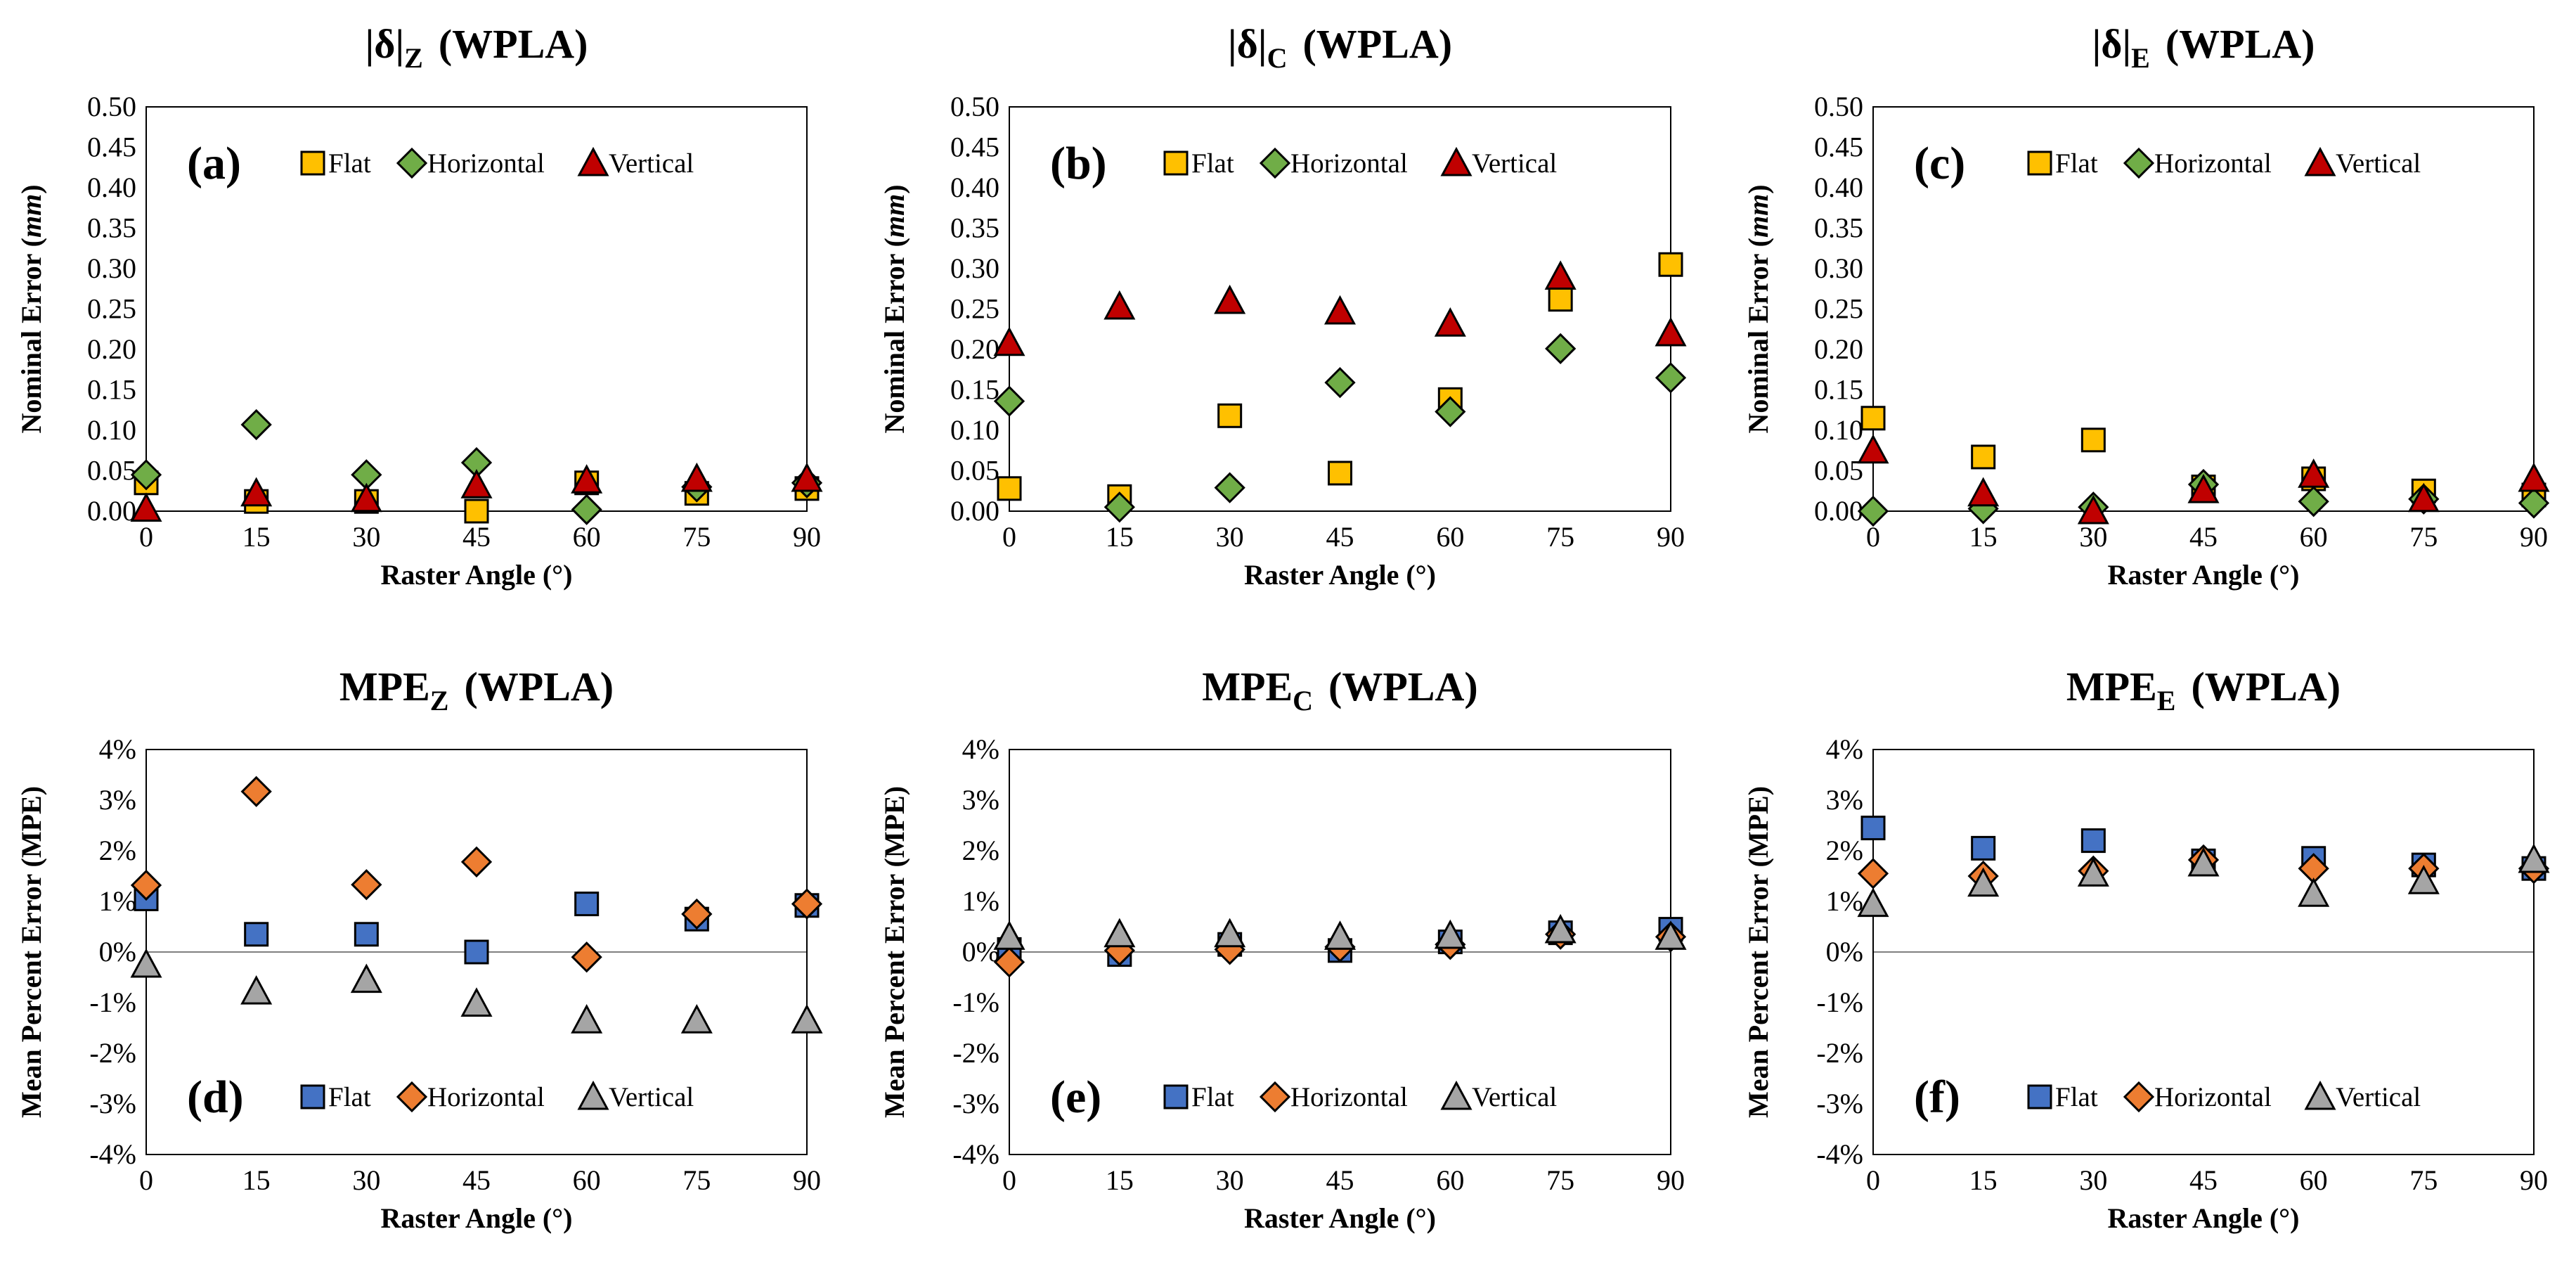 The height and width of the screenshot is (1267, 2576). I want to click on series-horizontal, so click(1340, 428).